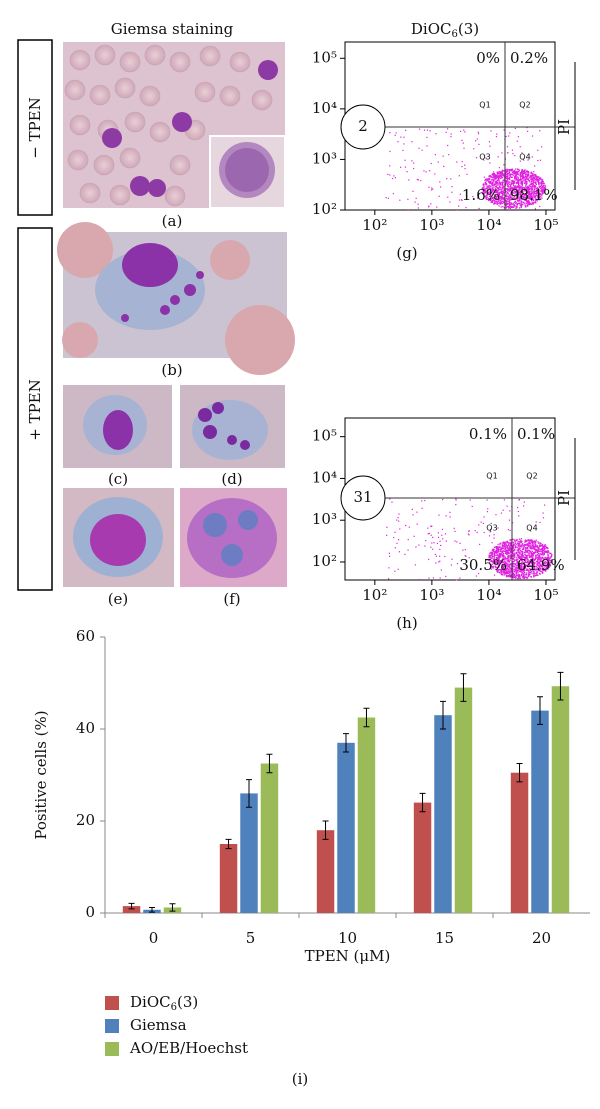 The width and height of the screenshot is (600, 1109). Describe the element at coordinates (112, 1049) in the screenshot. I see `legend-swatch` at that location.